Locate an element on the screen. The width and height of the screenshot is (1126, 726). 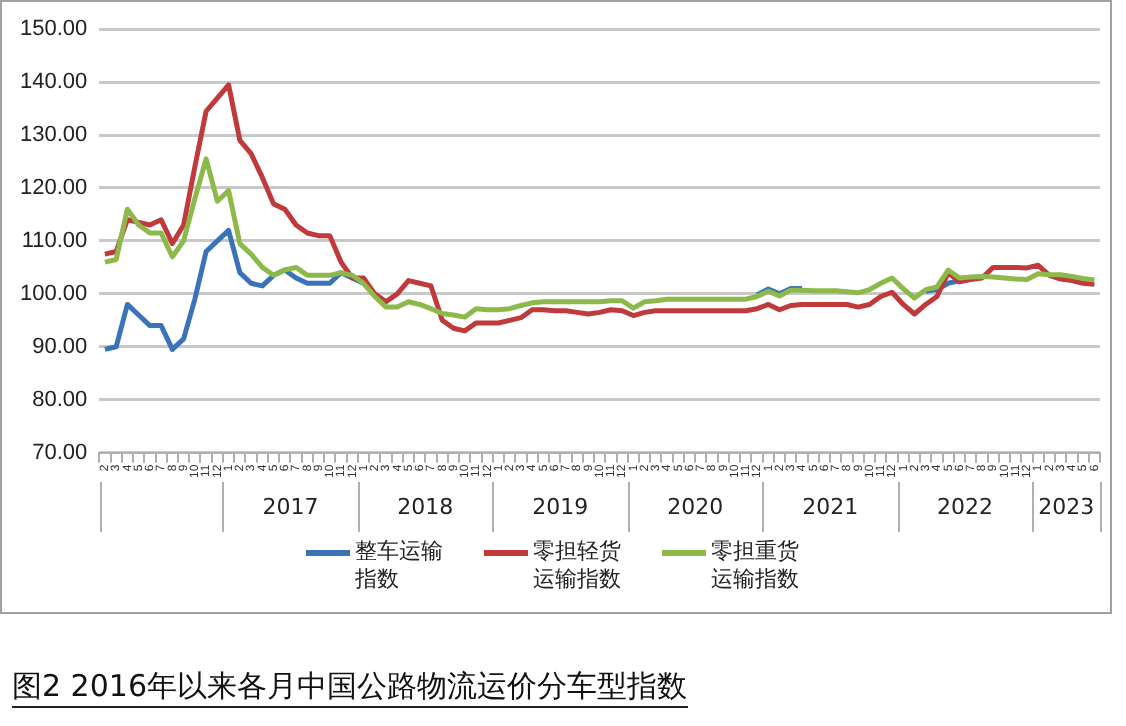
y-tick-label: 90.00 is located at coordinates (60, 346).